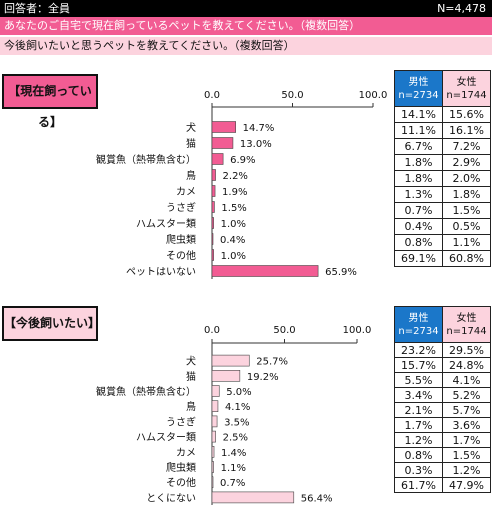  What do you see at coordinates (466, 425) in the screenshot?
I see `female-value: 3.6%` at bounding box center [466, 425].